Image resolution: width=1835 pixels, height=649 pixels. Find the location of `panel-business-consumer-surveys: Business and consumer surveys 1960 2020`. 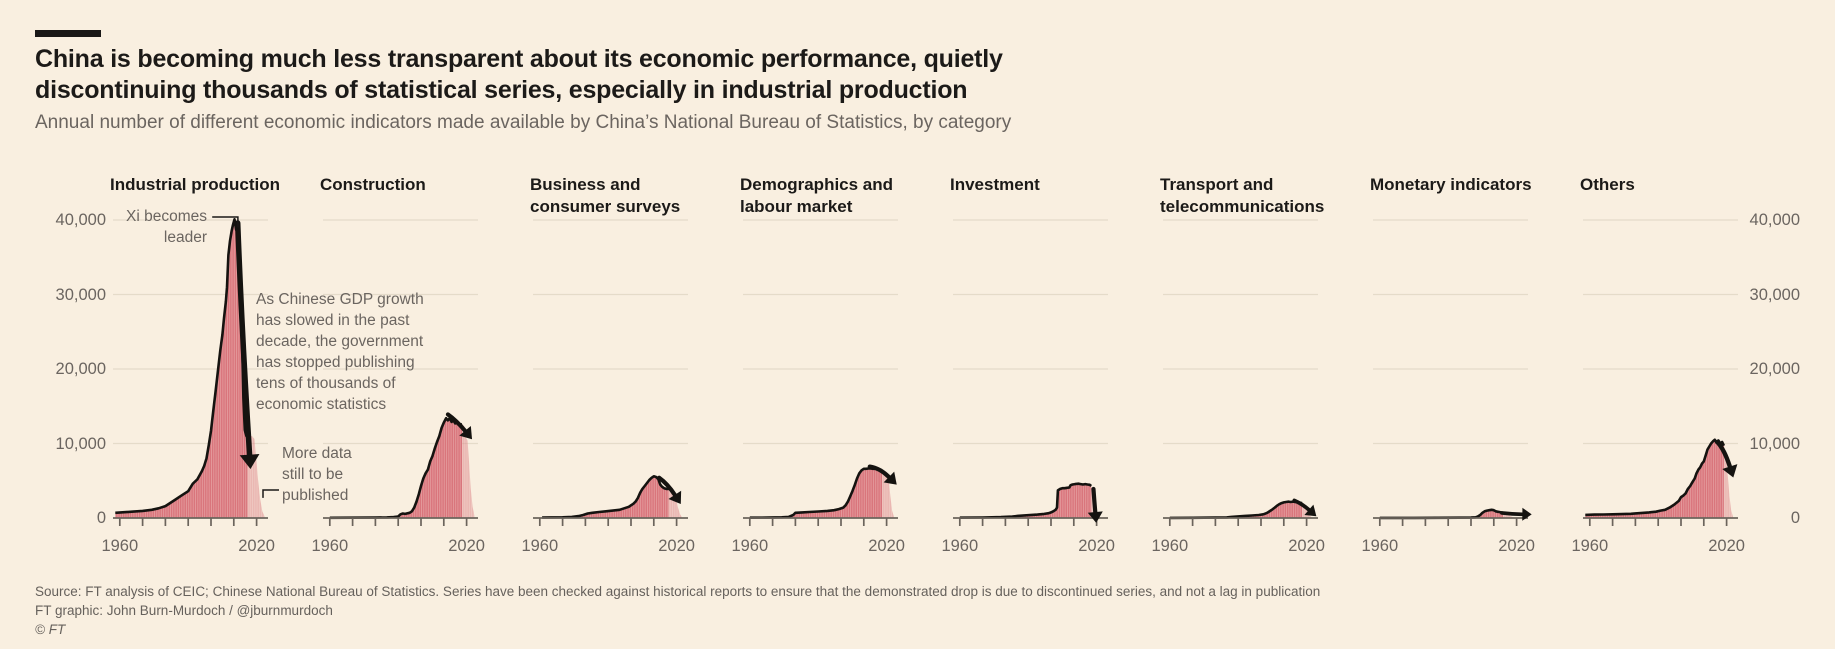

panel-business-consumer-surveys: Business and consumer surveys 1960 2020 is located at coordinates (608, 370).